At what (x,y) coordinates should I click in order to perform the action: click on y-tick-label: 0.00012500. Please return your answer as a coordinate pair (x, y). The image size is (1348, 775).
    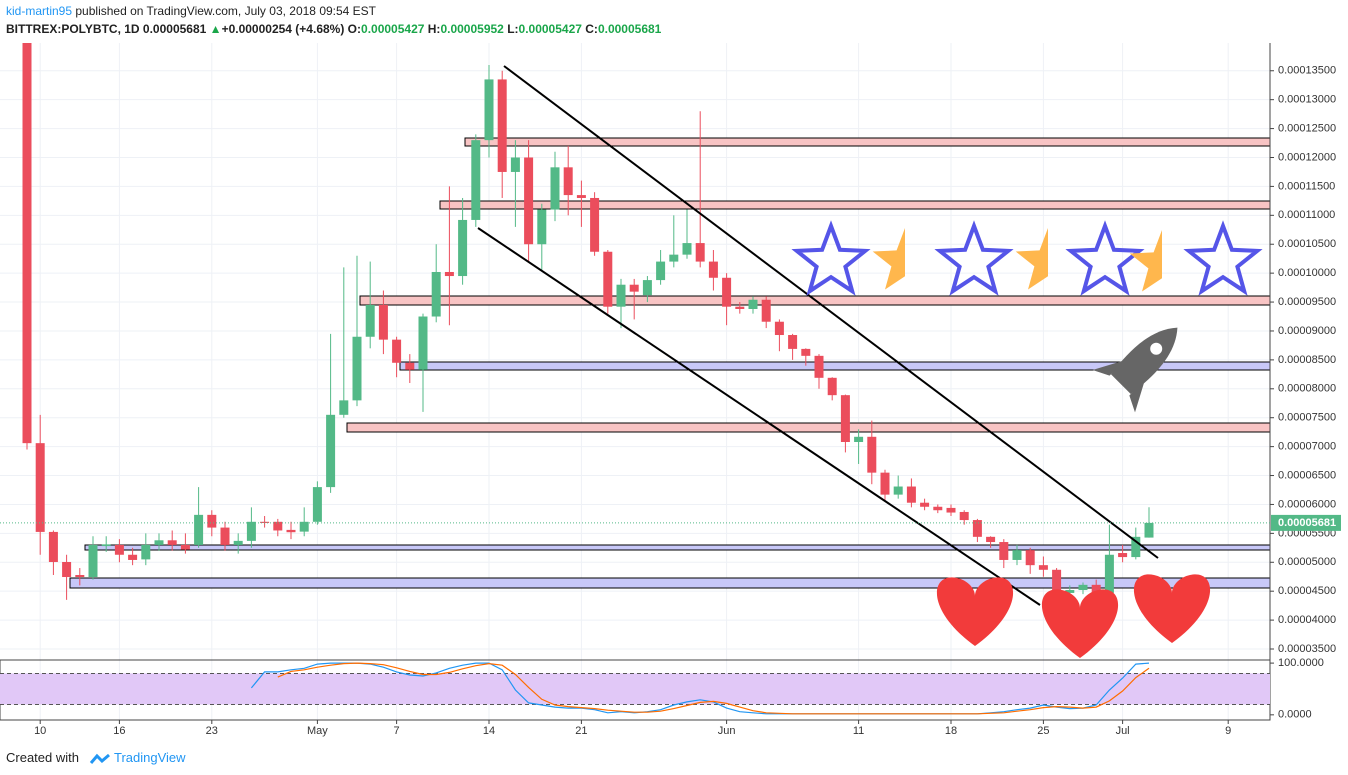
    Looking at the image, I should click on (1307, 128).